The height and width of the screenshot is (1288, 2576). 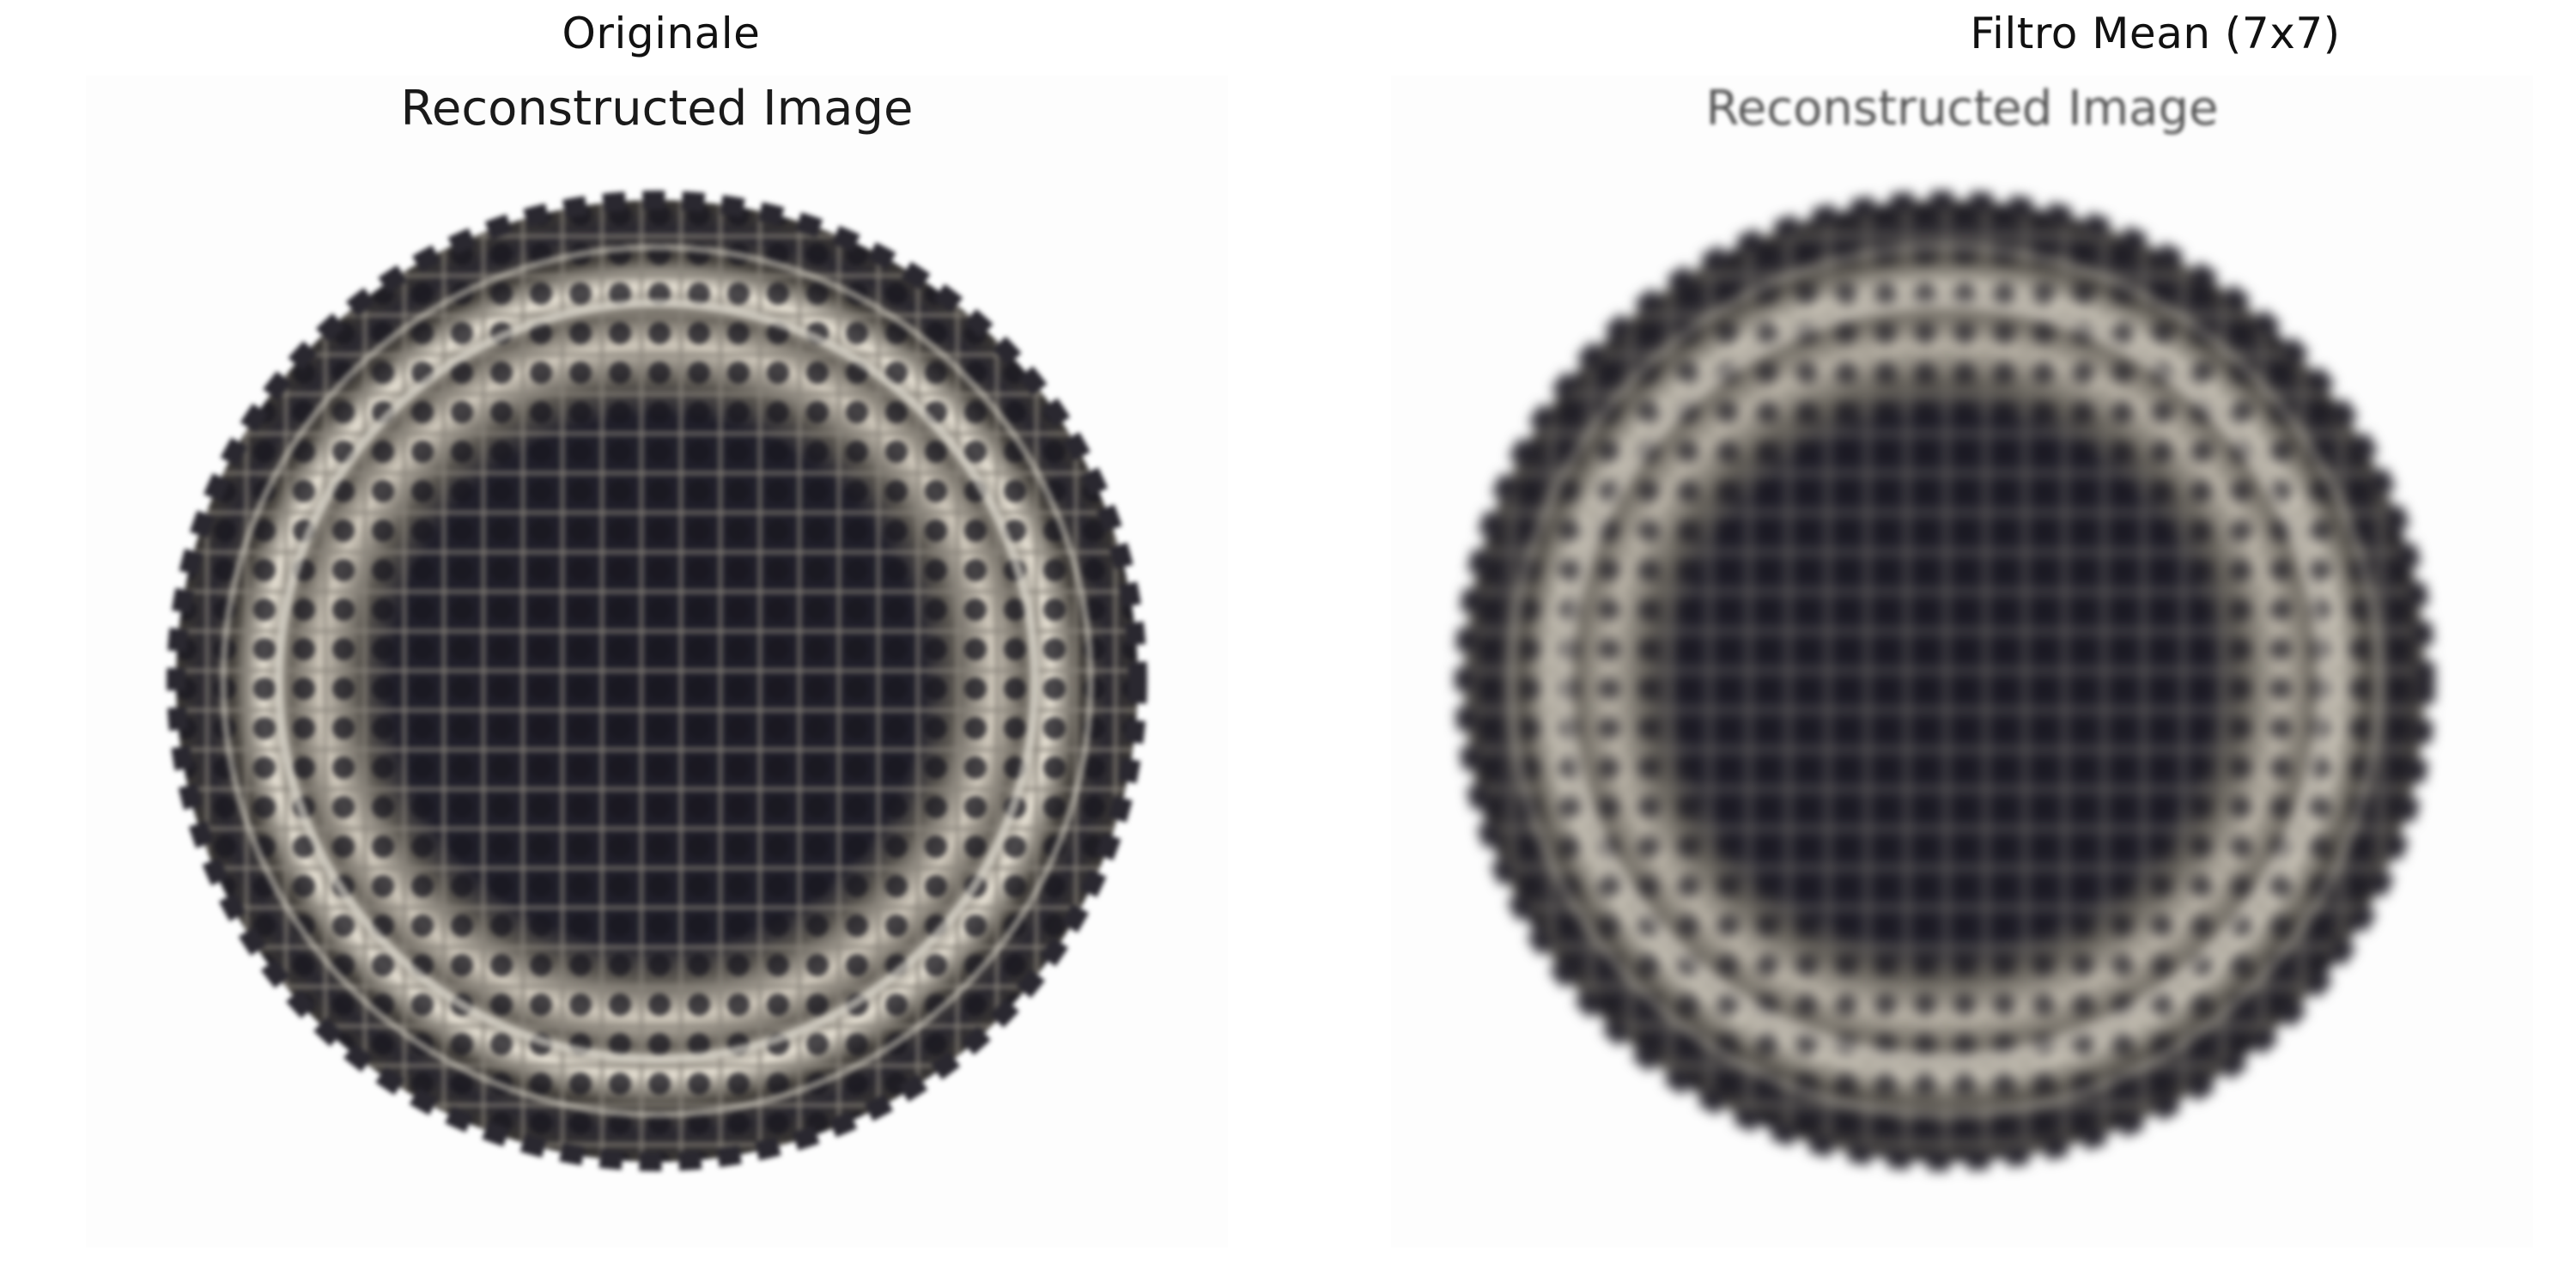 What do you see at coordinates (2156, 33) in the screenshot?
I see `panel-title-mean-filter: Filtro Mean (7x7)` at bounding box center [2156, 33].